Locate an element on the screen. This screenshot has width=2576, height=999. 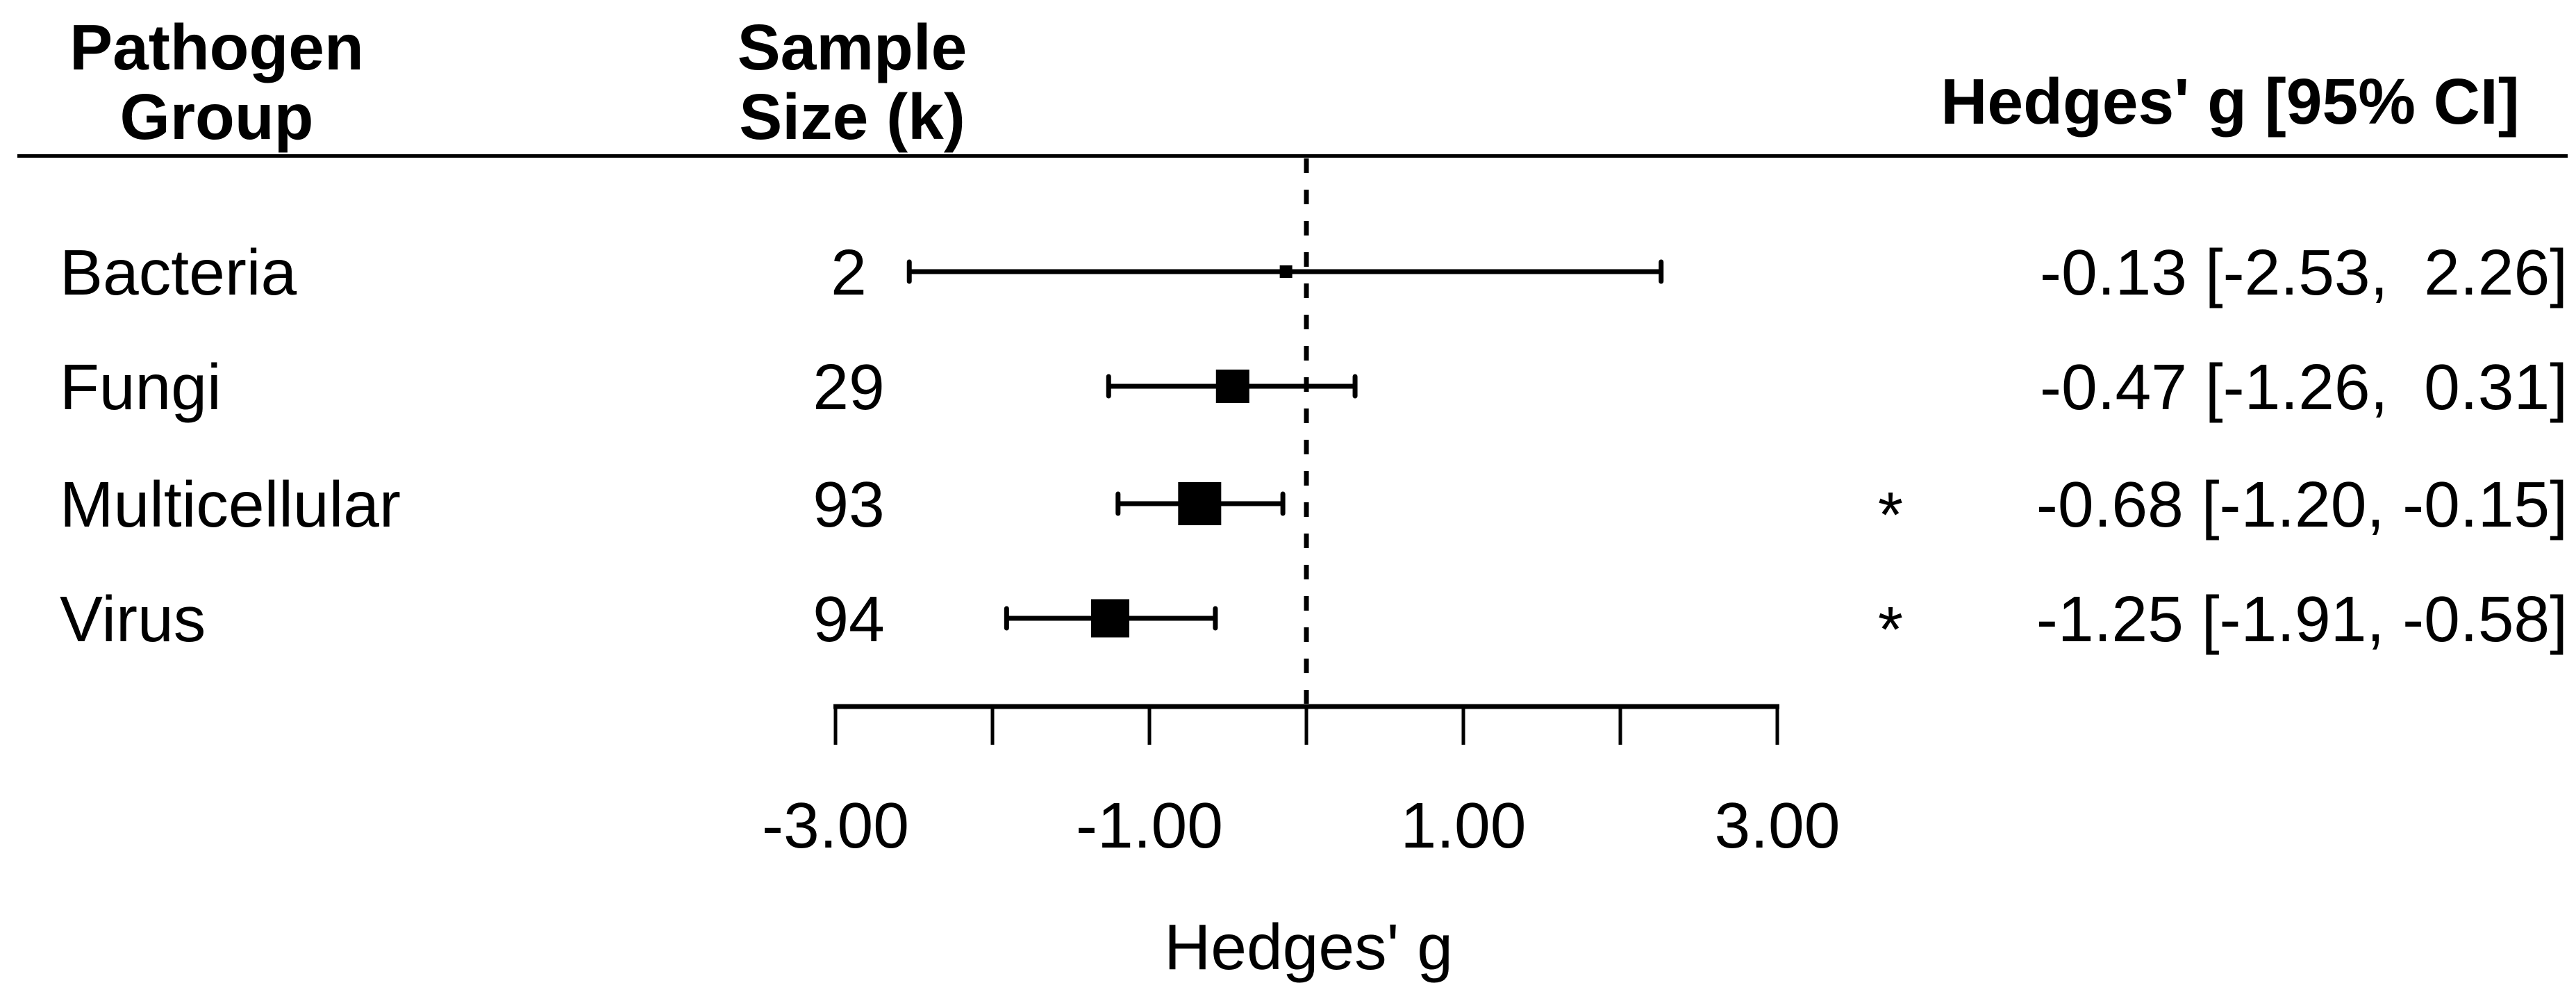
significance-asterisk-multicellular: * is located at coordinates (1890, 515).